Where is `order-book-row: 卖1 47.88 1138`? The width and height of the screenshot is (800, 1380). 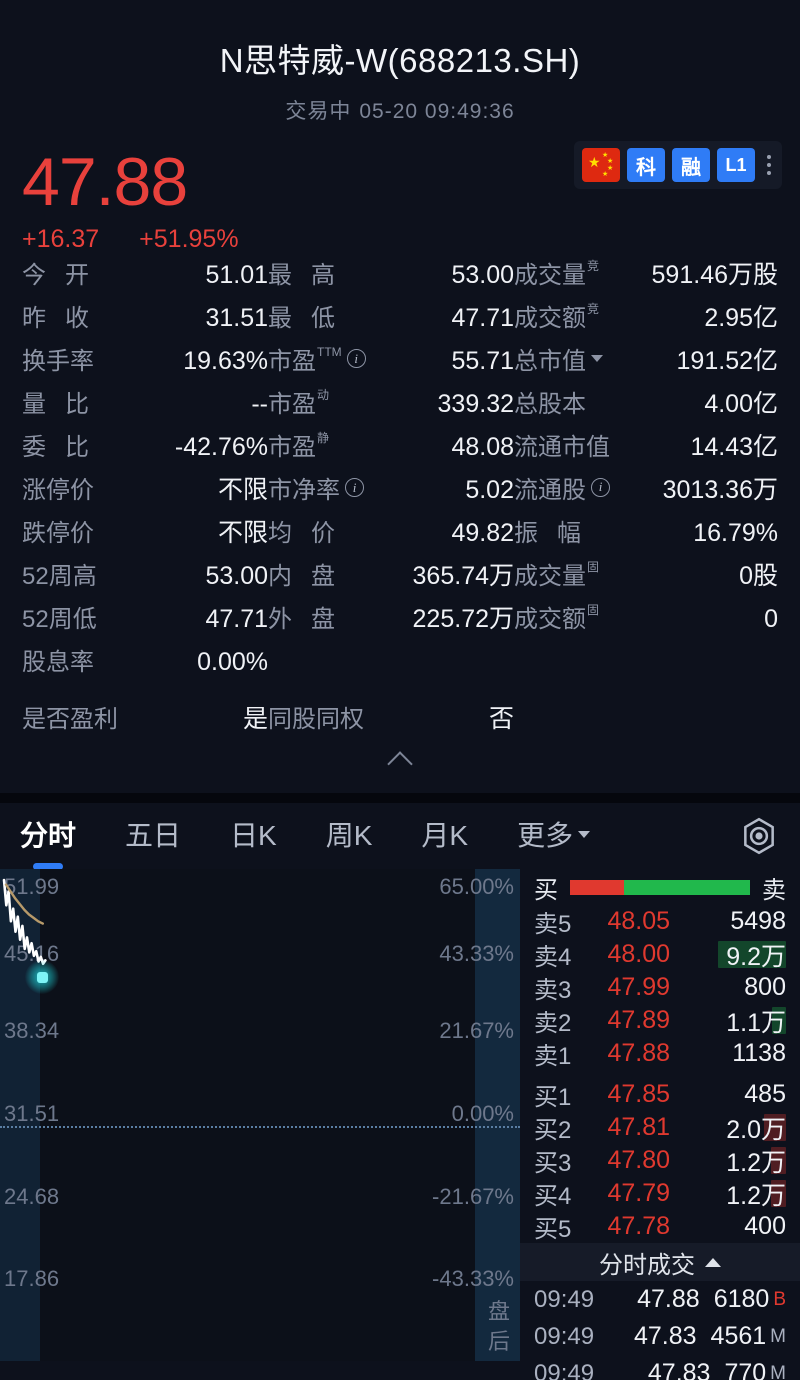 order-book-row: 卖1 47.88 1138 is located at coordinates (660, 1053).